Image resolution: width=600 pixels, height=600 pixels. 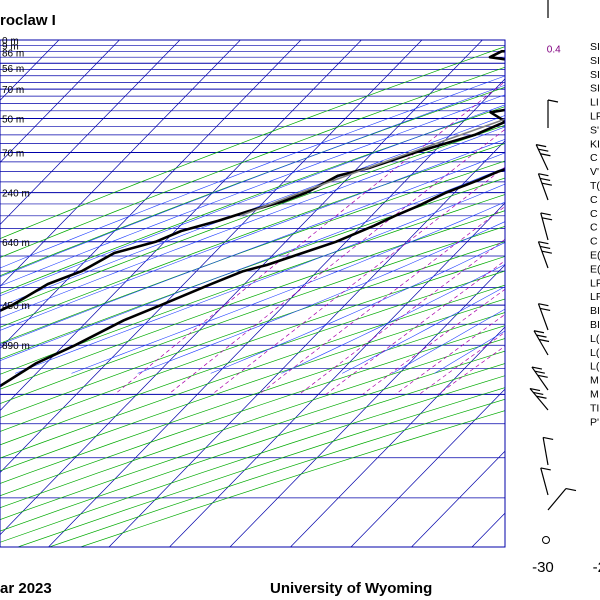 I want to click on footer-source: University of Wyoming, so click(x=351, y=588).